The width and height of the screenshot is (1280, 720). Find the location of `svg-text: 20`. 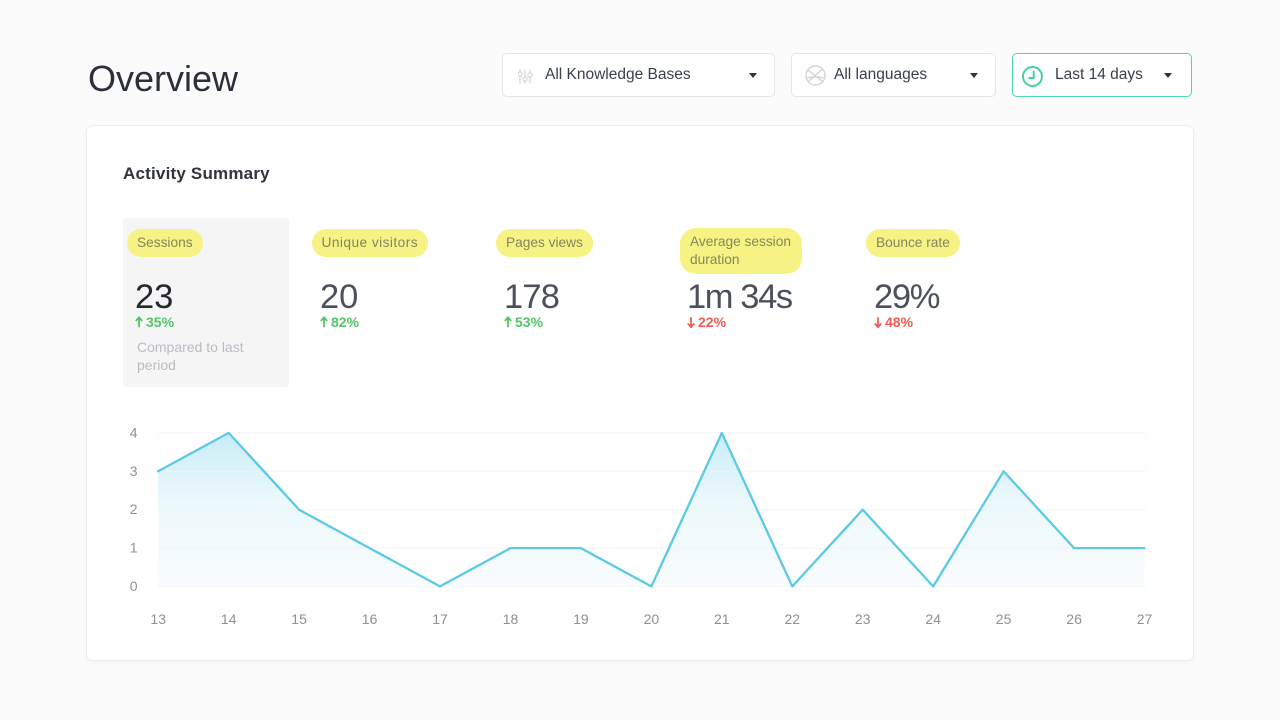

svg-text: 20 is located at coordinates (652, 619).